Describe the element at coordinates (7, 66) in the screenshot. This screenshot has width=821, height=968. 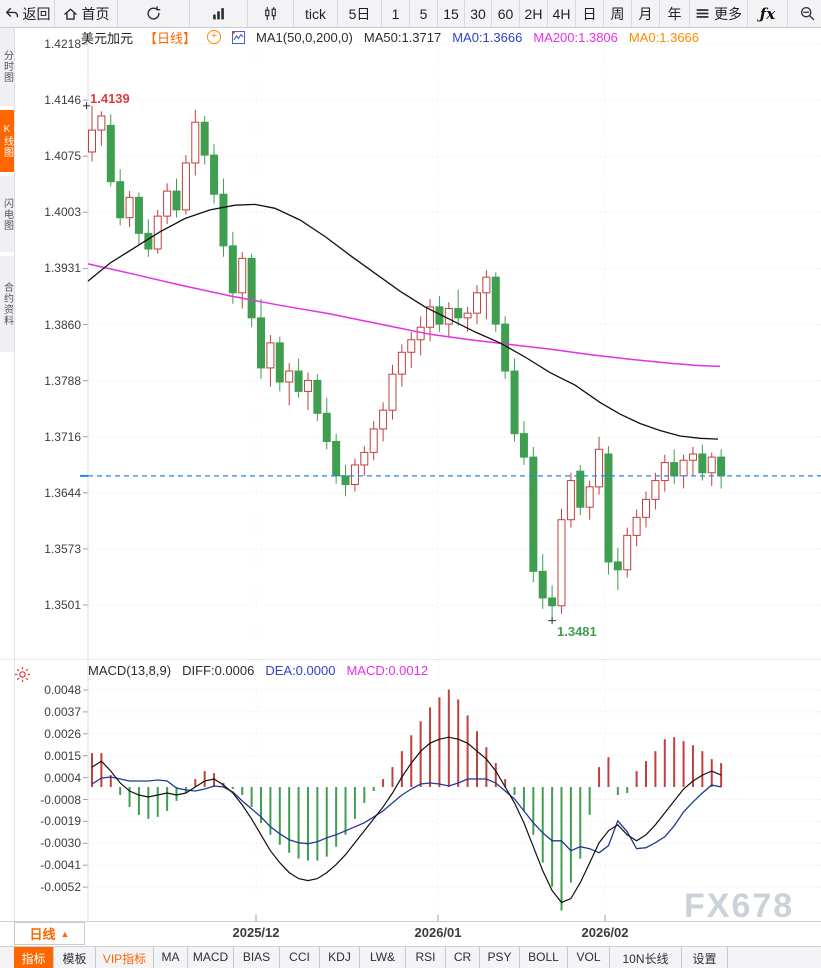
I see `sidebar-item-time-chart: 分时图` at that location.